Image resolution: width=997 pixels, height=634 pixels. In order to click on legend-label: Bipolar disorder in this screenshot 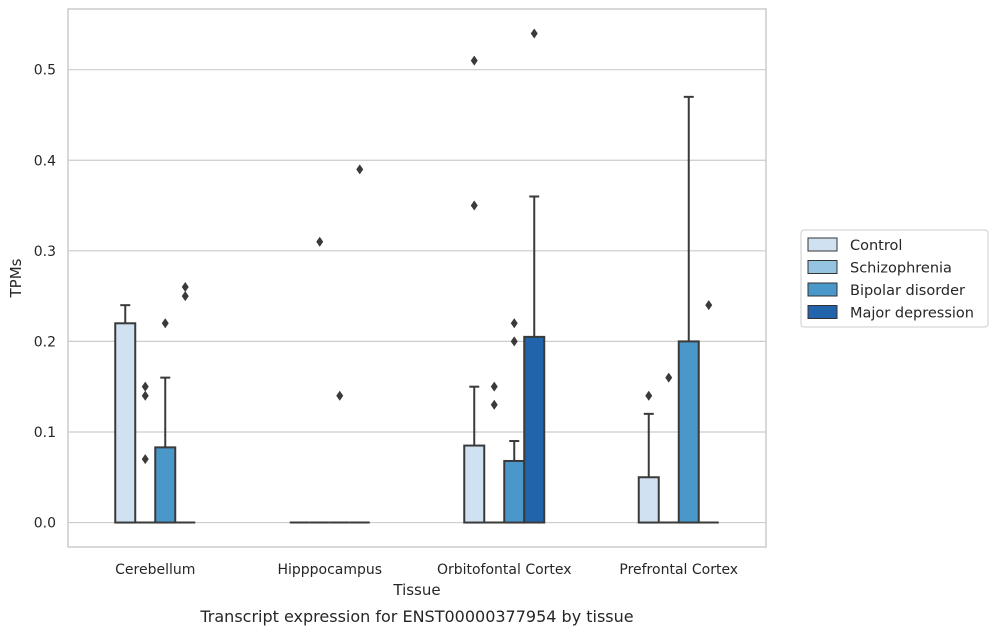, I will do `click(907, 291)`.